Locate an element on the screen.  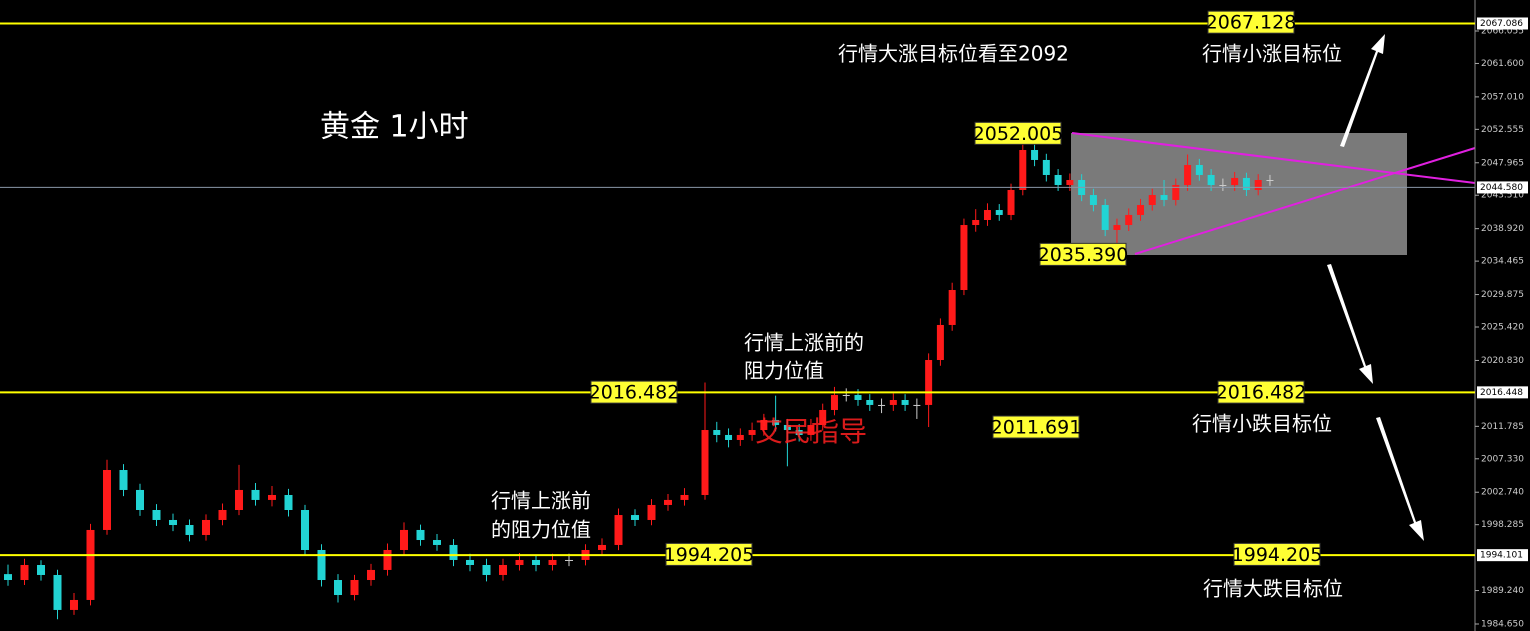
watermark: 艾民指导 is located at coordinates (811, 431).